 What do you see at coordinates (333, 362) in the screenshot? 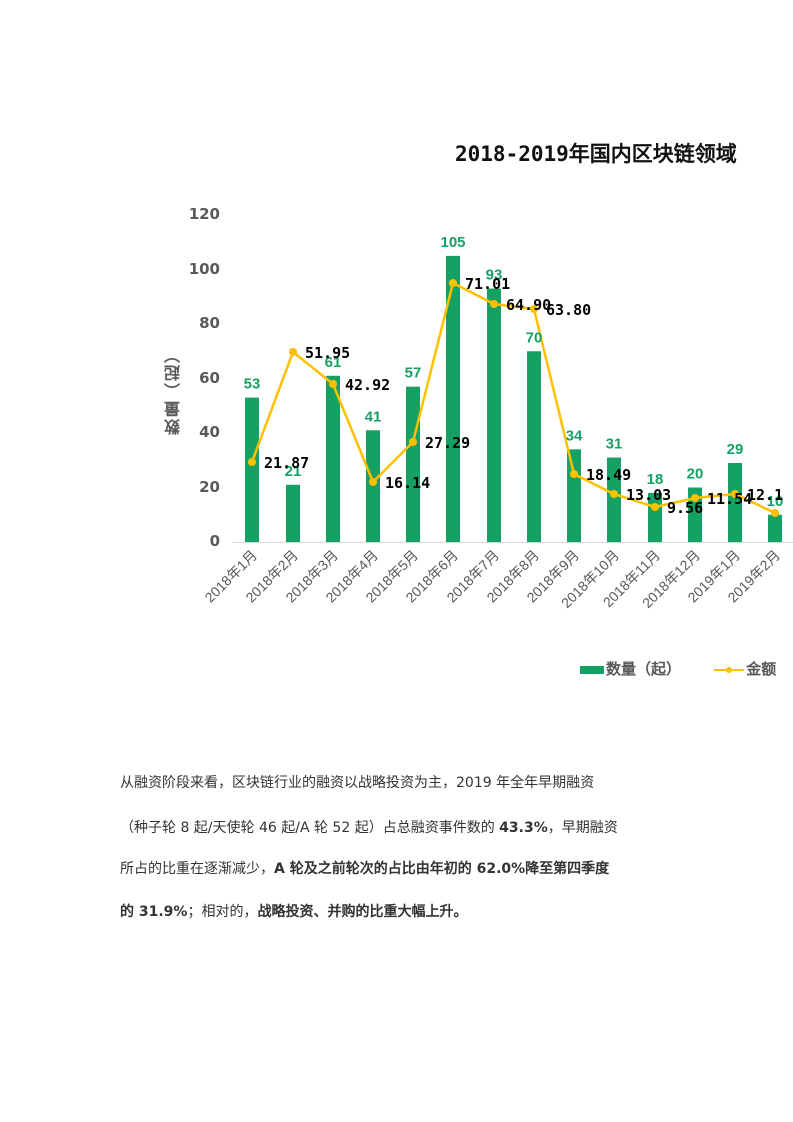
I see `bar-value-label: 61` at bounding box center [333, 362].